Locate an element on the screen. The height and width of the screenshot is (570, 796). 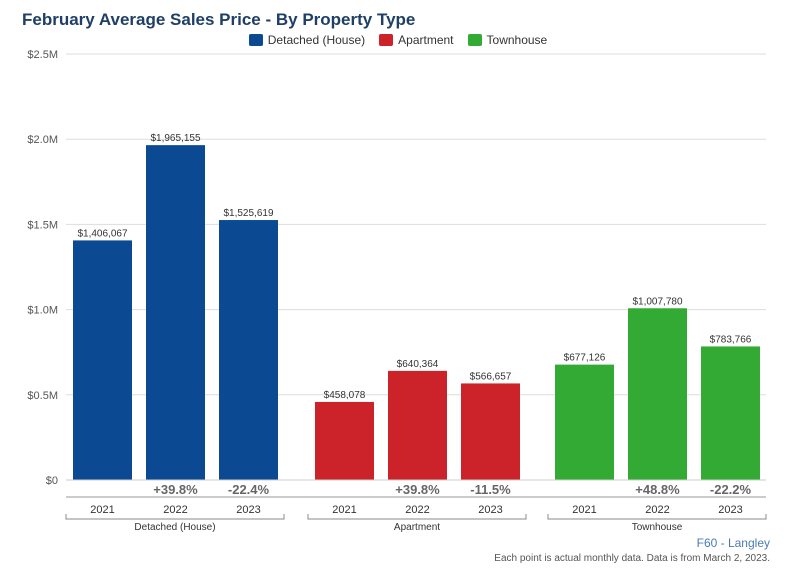
group-label: Detached (House) is located at coordinates (174, 527).